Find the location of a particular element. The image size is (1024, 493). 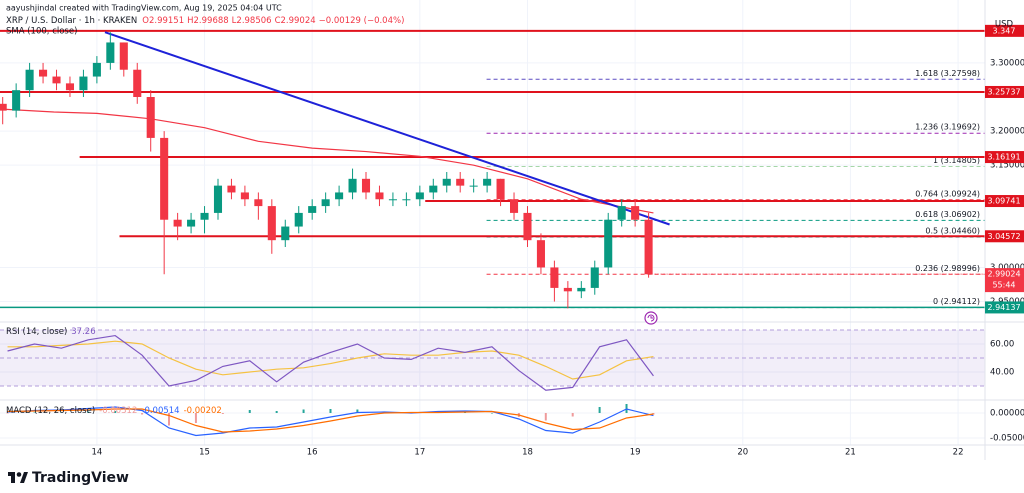

price-label: 2.94137 is located at coordinates (1003, 307).